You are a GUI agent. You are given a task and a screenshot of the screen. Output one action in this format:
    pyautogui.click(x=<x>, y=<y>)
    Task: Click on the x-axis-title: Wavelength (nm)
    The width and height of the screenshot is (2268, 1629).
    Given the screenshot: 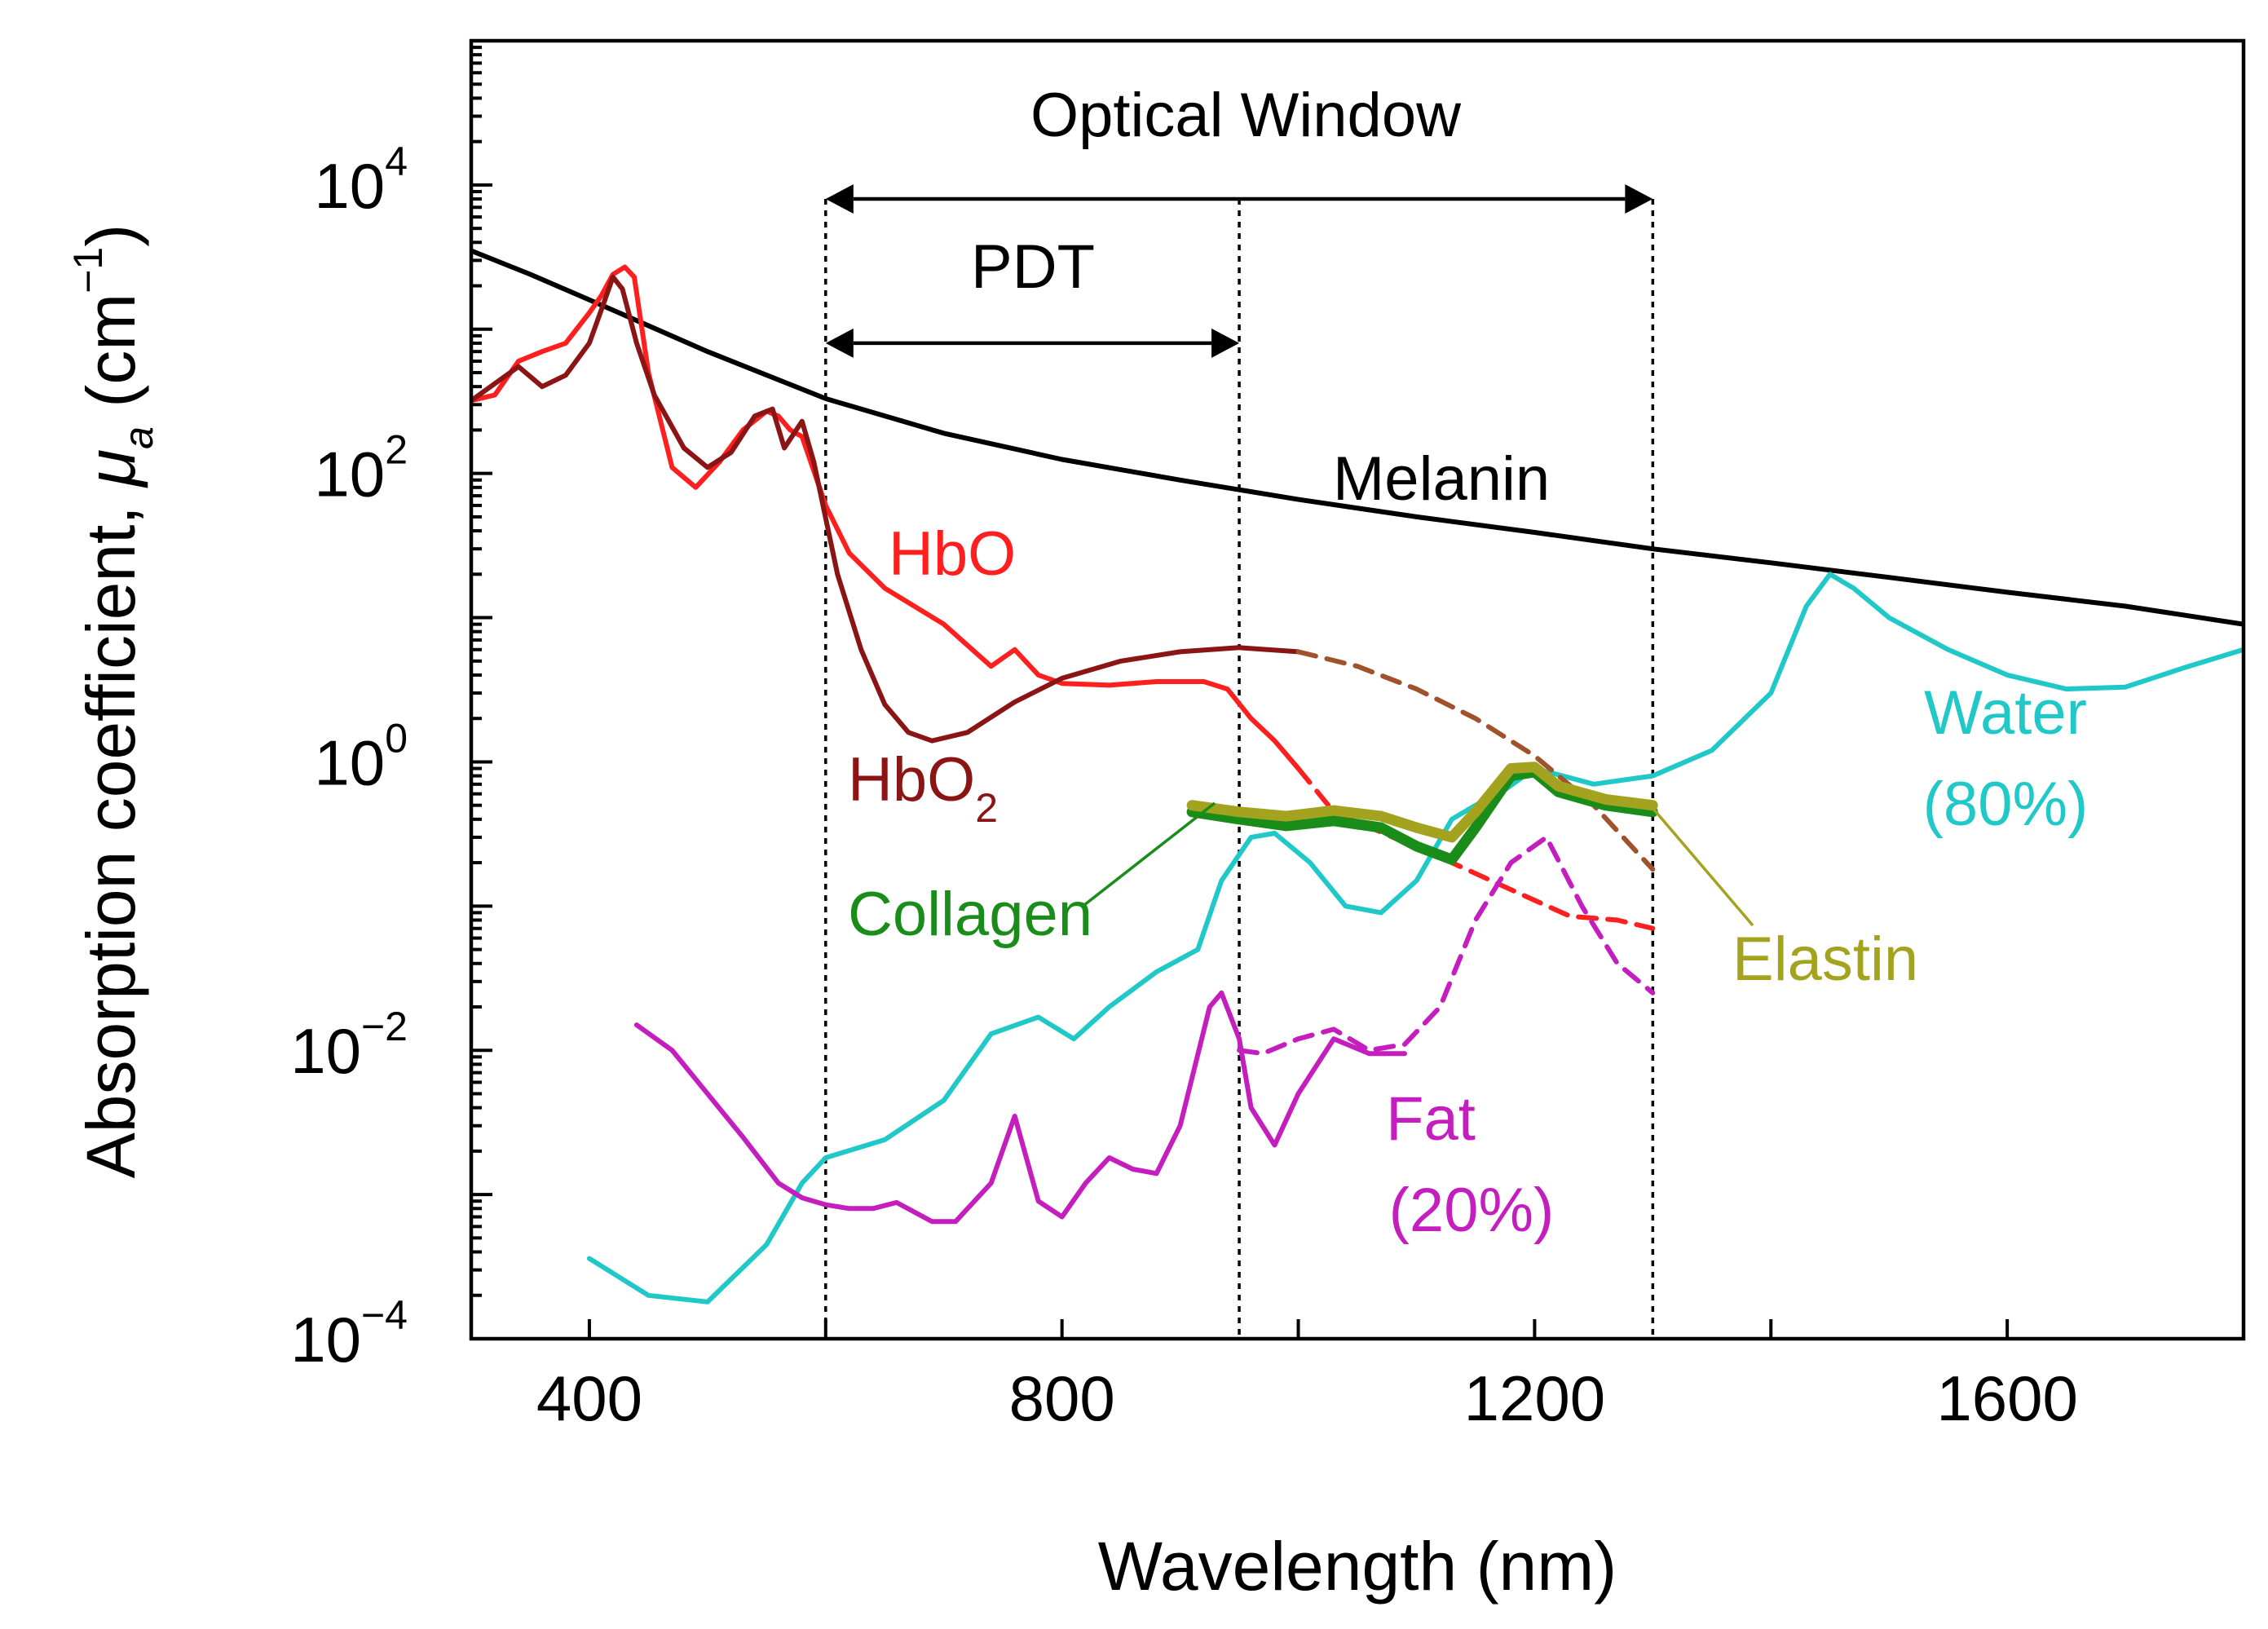 What is the action you would take?
    pyautogui.click(x=1357, y=1566)
    